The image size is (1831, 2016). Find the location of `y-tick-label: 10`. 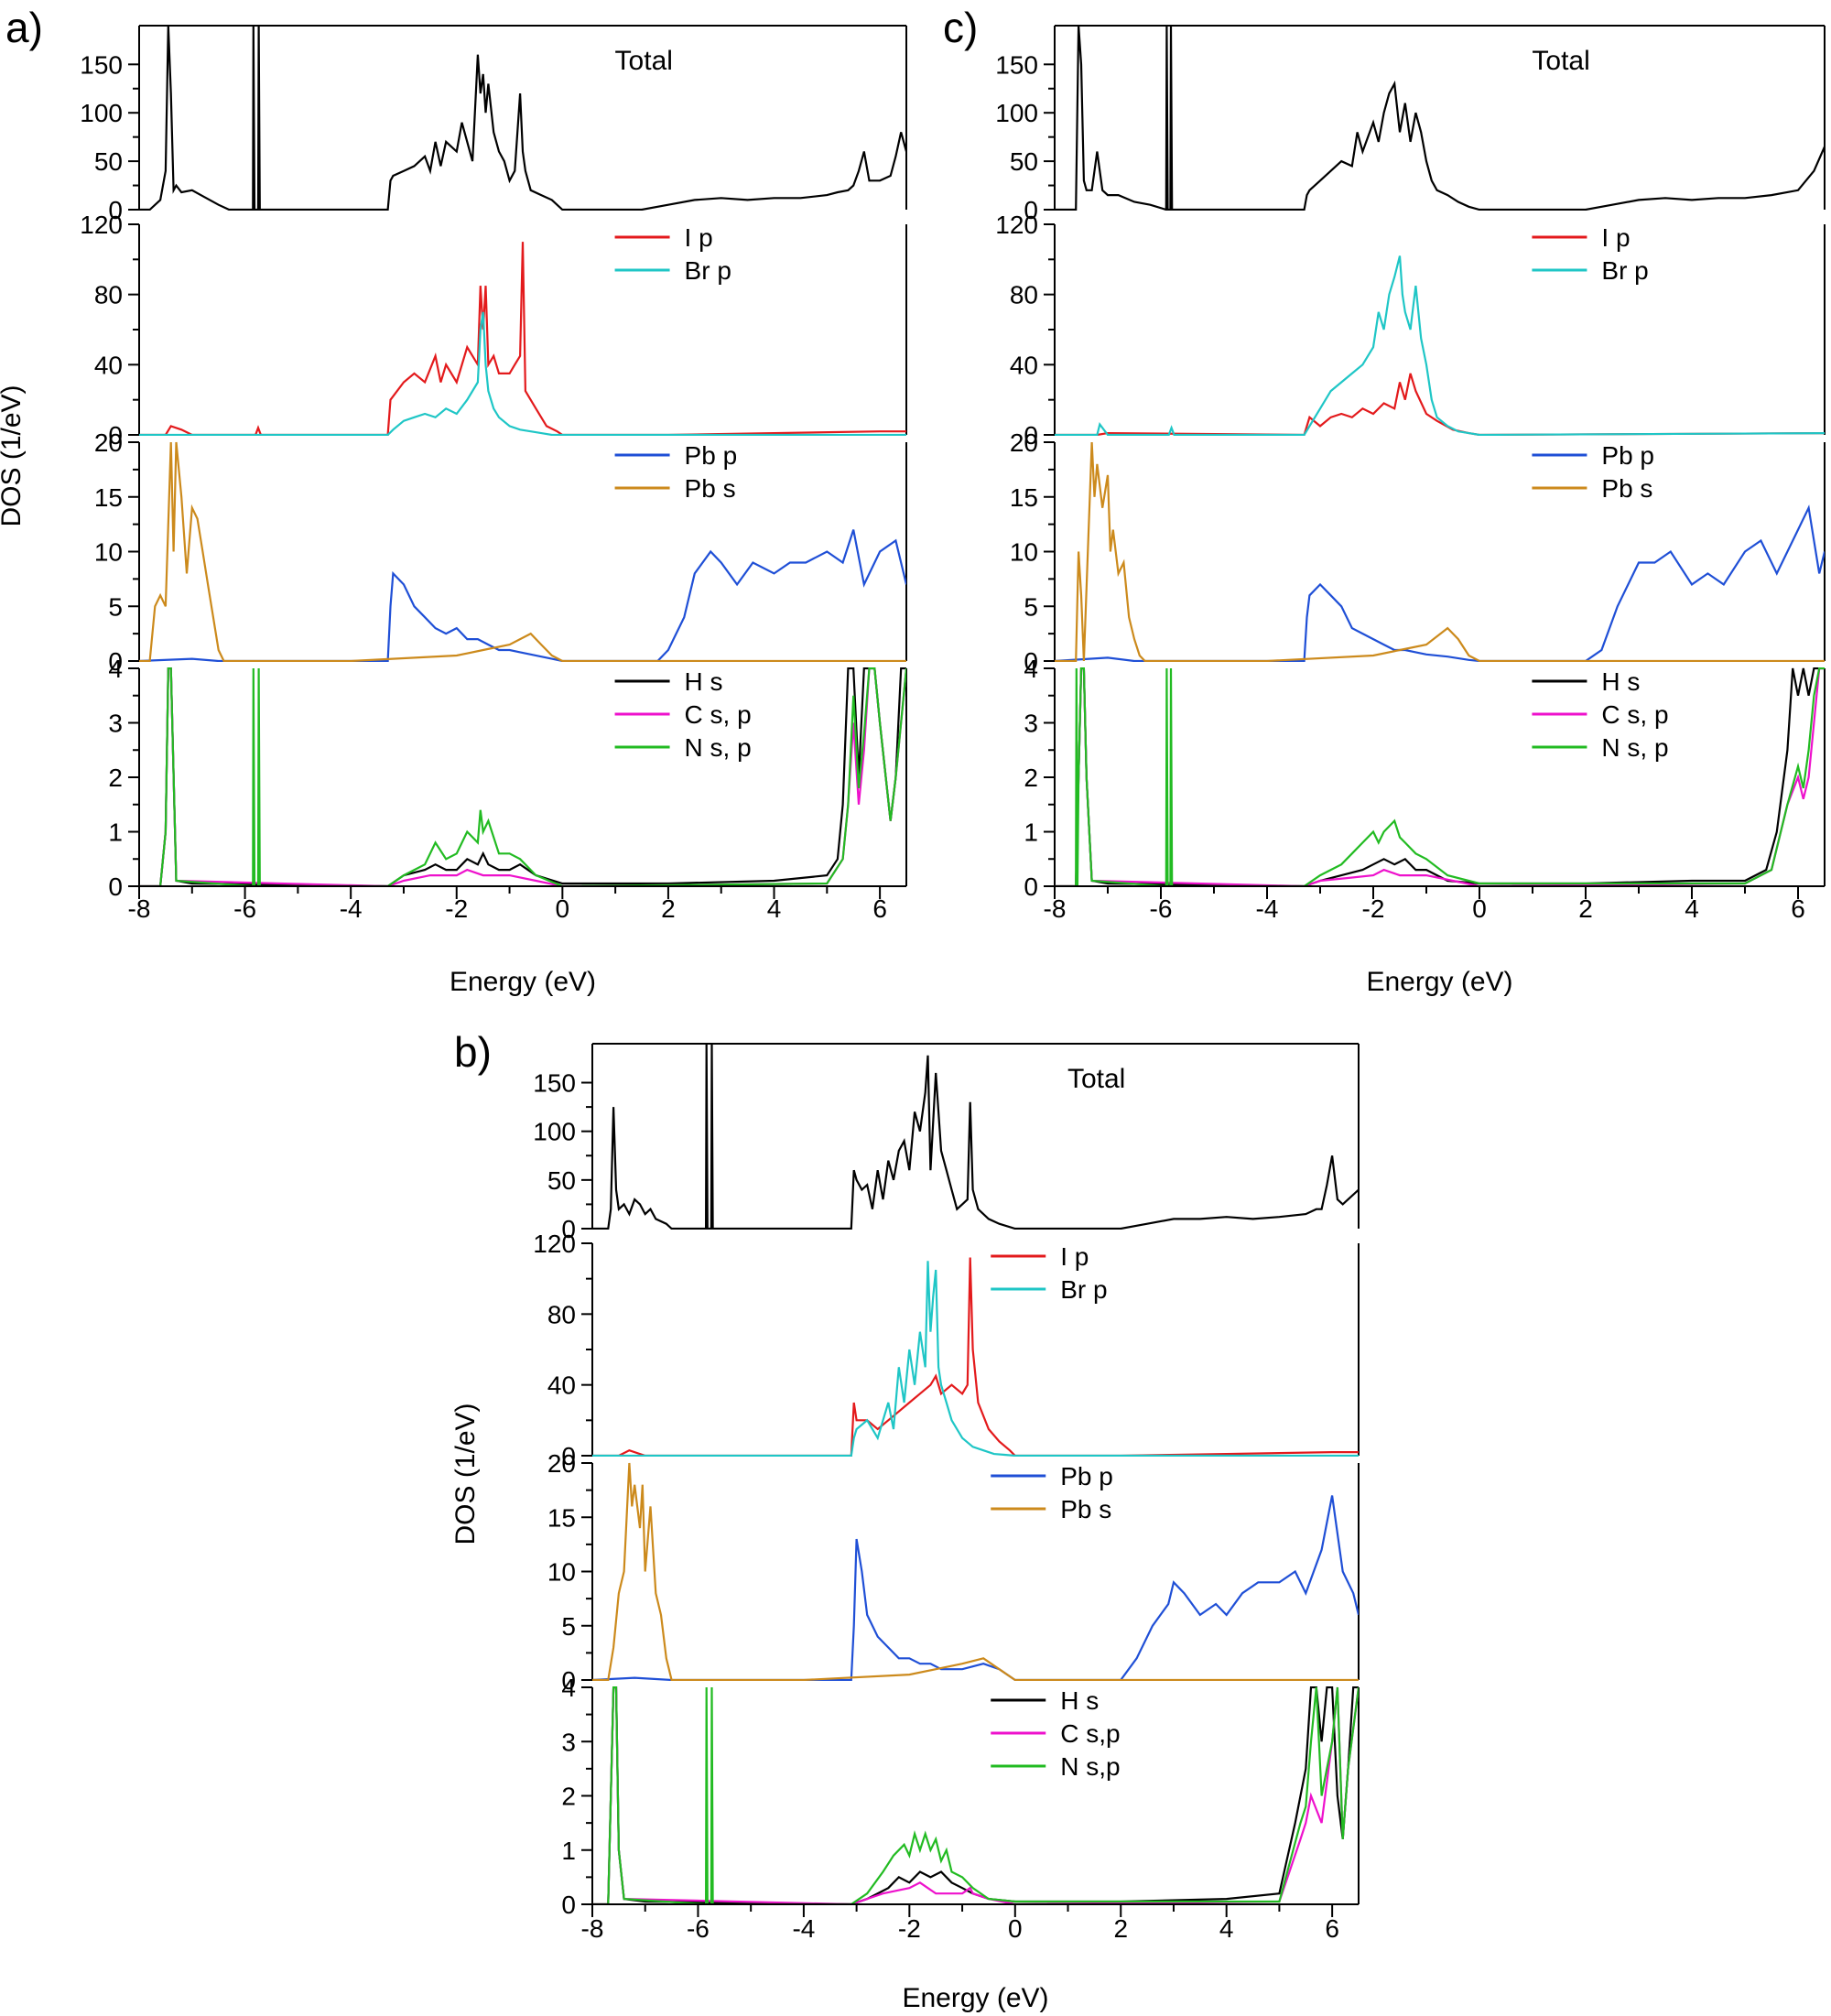

y-tick-label: 10 is located at coordinates (108, 552).